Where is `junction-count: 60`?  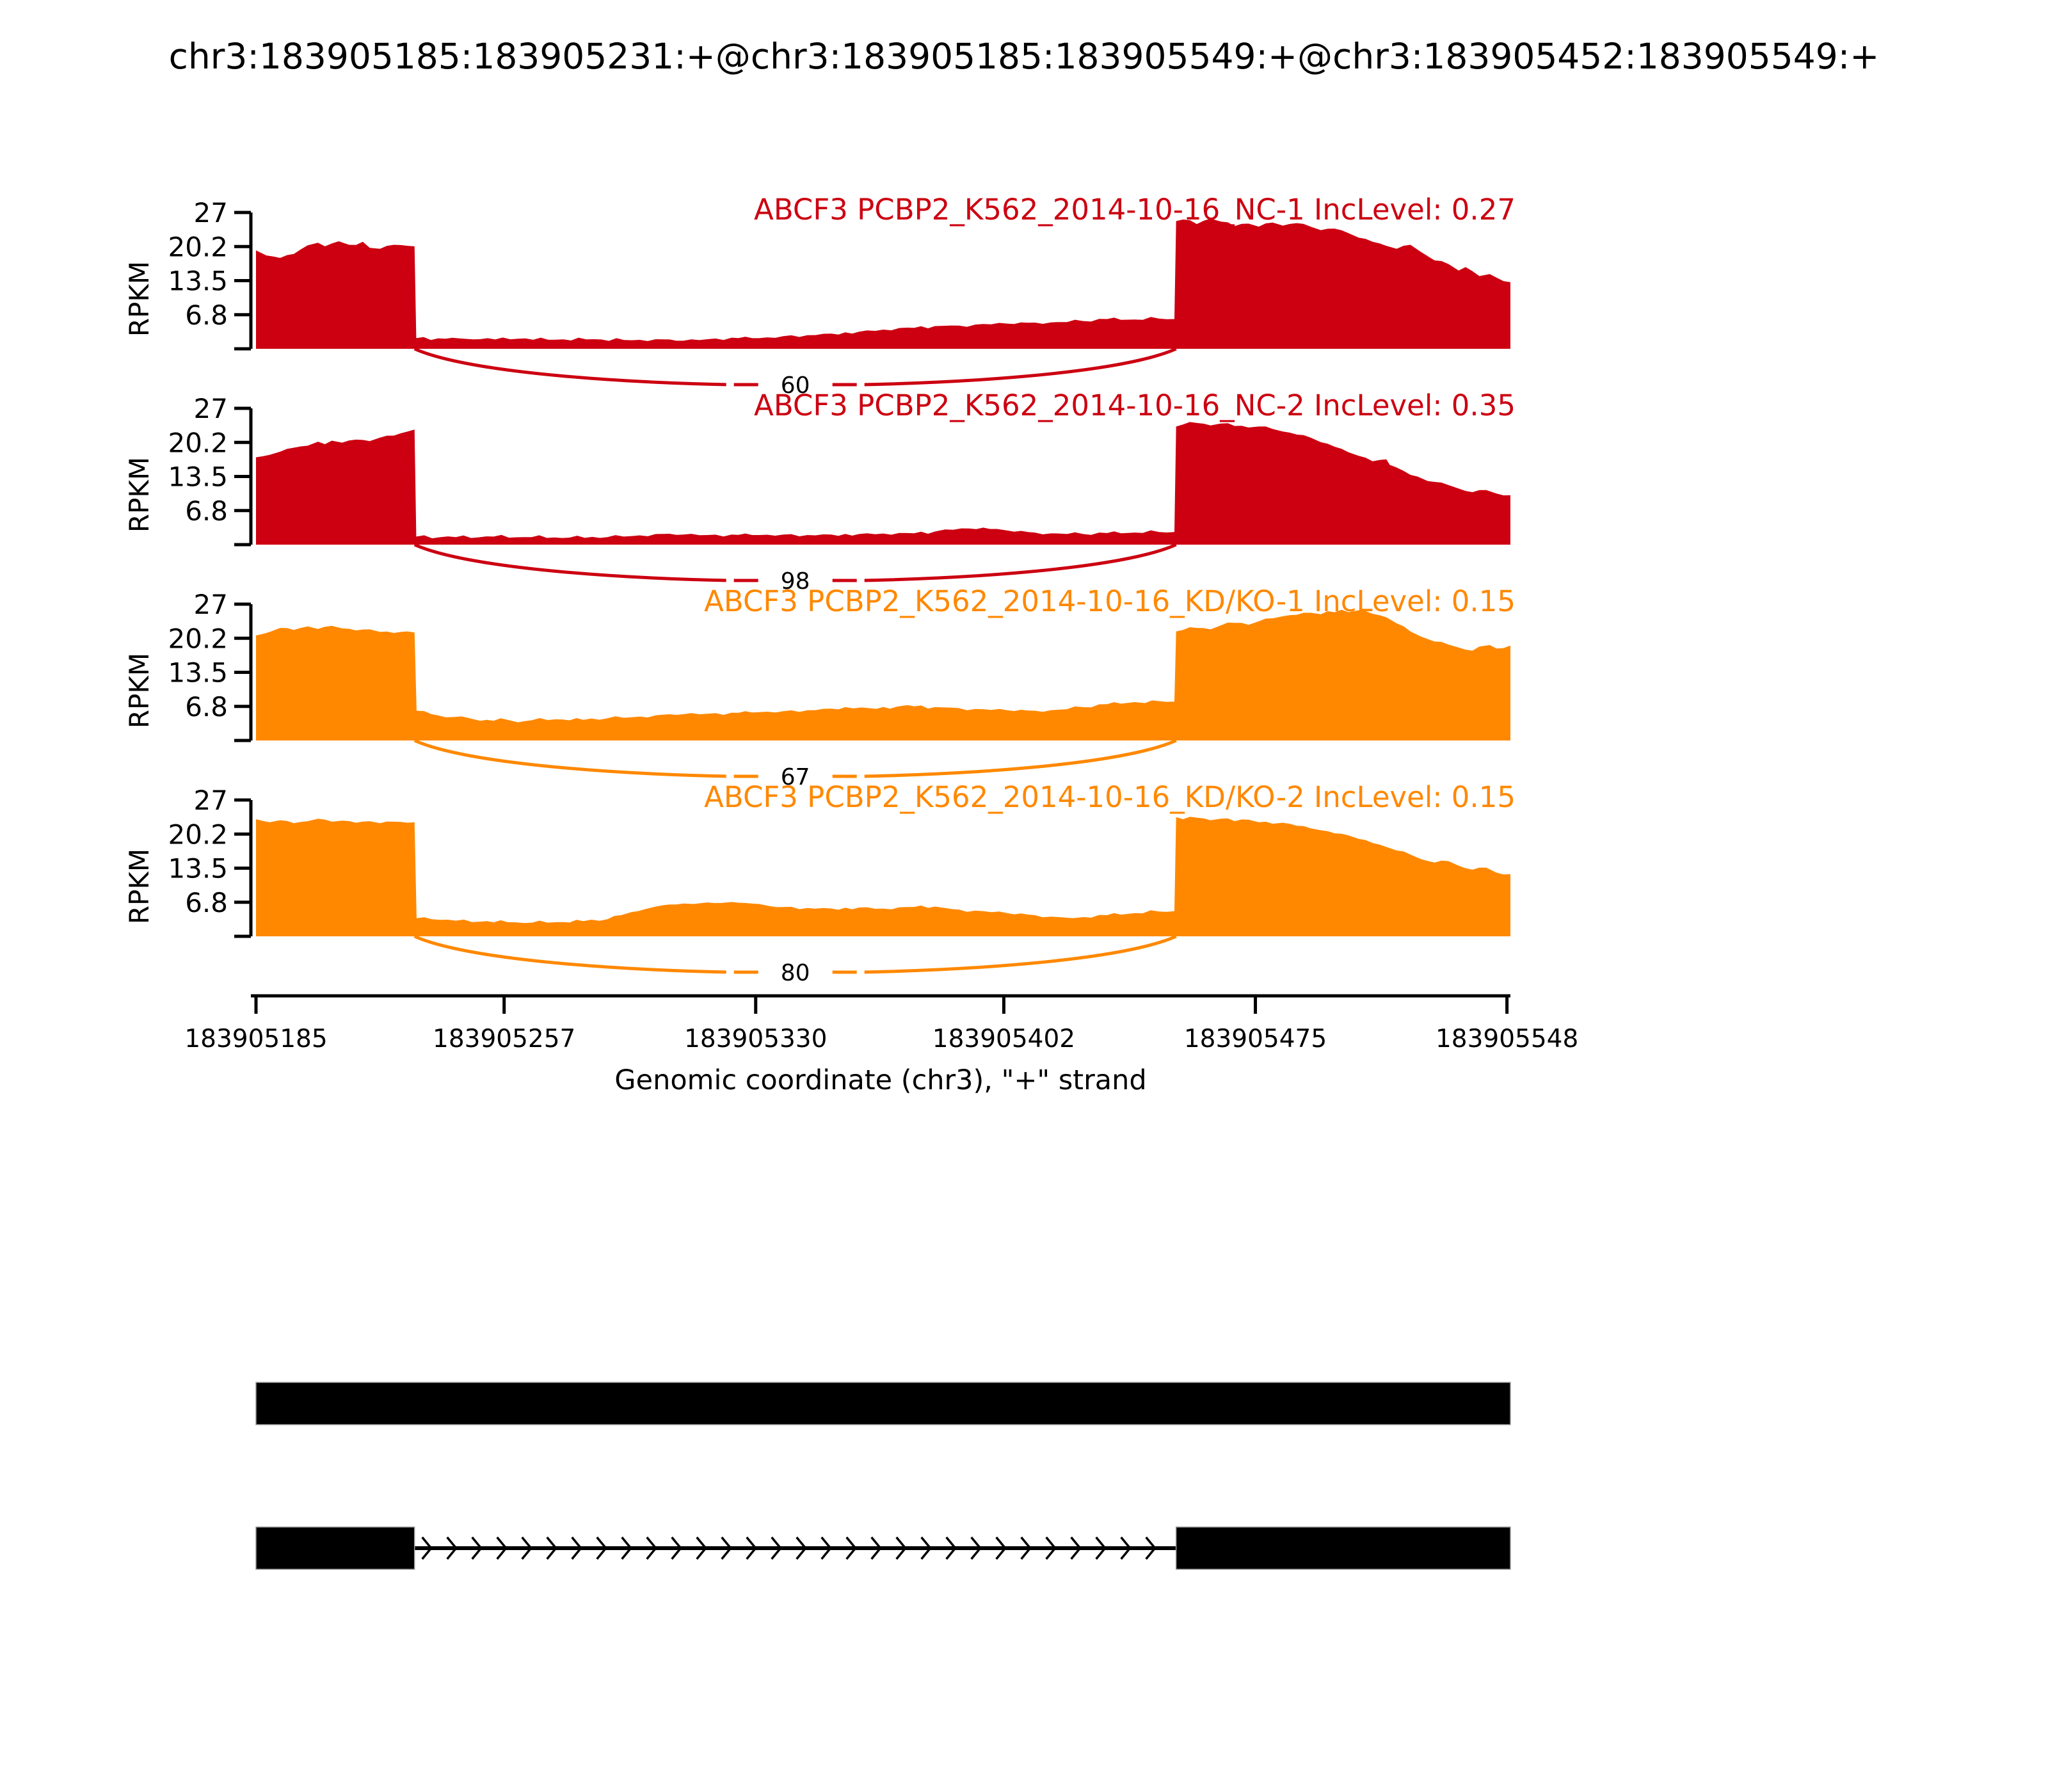
junction-count: 60 is located at coordinates (795, 385).